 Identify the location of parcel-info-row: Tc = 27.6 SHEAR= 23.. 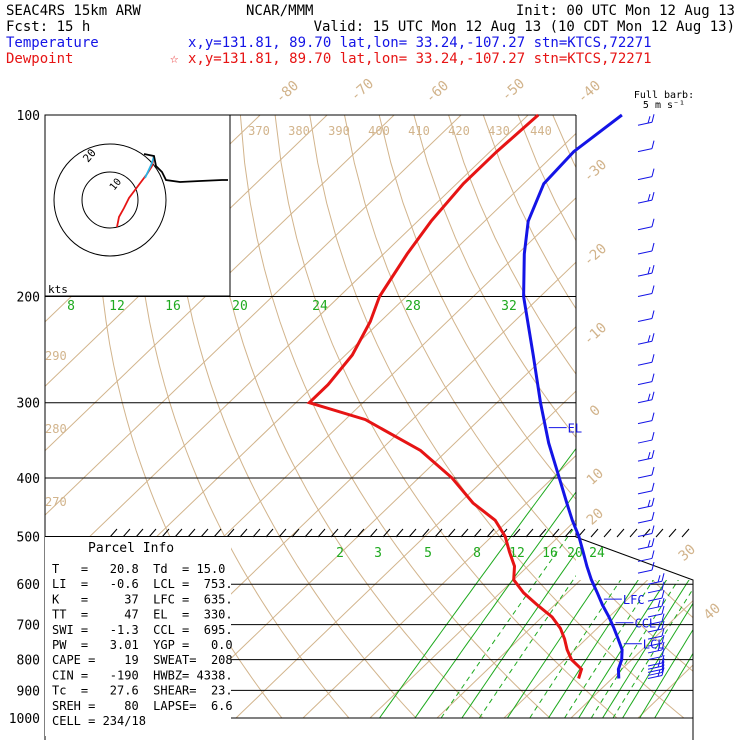
(142, 691).